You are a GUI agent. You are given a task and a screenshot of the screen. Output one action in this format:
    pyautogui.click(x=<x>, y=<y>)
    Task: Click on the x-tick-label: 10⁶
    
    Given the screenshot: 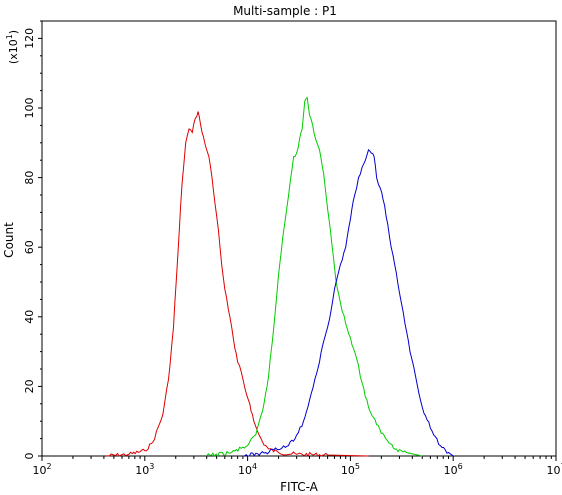 What is the action you would take?
    pyautogui.click(x=453, y=469)
    